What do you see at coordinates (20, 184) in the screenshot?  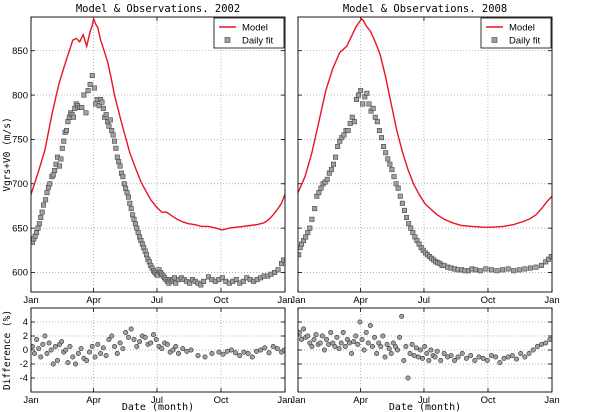 I see `y-tick-label: 700` at bounding box center [20, 184].